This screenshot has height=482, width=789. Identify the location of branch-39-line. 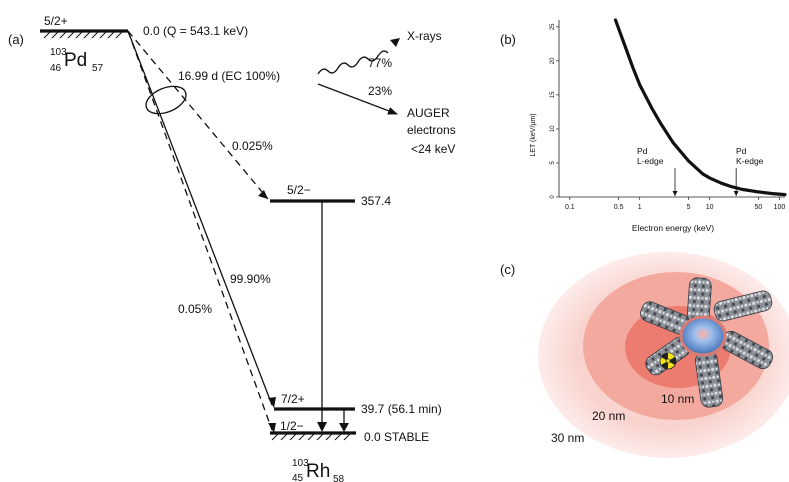
(200, 218).